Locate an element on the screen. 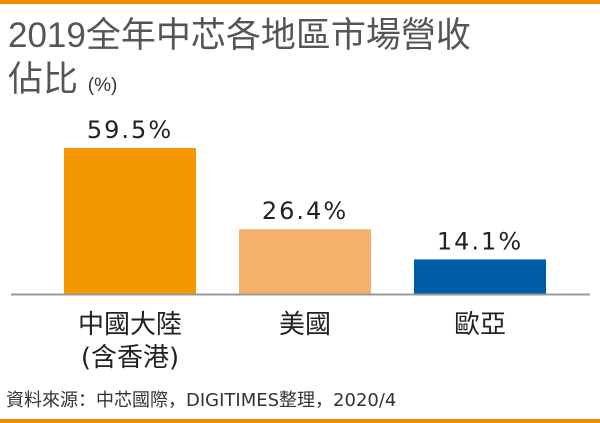 This screenshot has height=423, width=600. source-note: 資料來源：中芯國際，DIGITIMES整理，2020/4 is located at coordinates (201, 400).